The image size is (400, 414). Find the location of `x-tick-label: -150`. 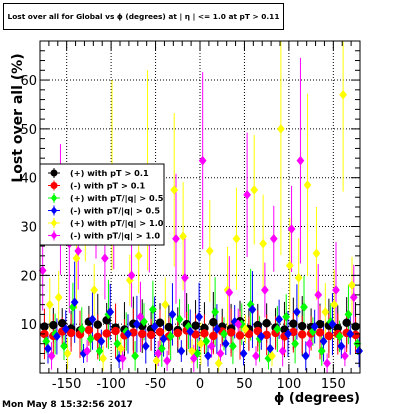

x-tick-label: -150 is located at coordinates (67, 384).